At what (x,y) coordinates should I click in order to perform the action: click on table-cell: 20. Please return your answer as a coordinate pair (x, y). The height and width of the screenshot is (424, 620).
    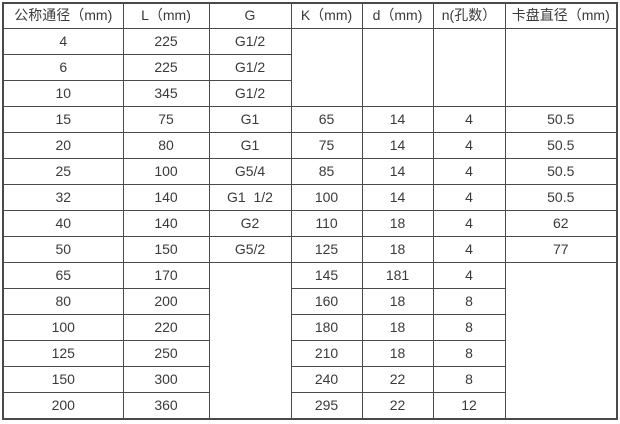
    Looking at the image, I should click on (63, 145).